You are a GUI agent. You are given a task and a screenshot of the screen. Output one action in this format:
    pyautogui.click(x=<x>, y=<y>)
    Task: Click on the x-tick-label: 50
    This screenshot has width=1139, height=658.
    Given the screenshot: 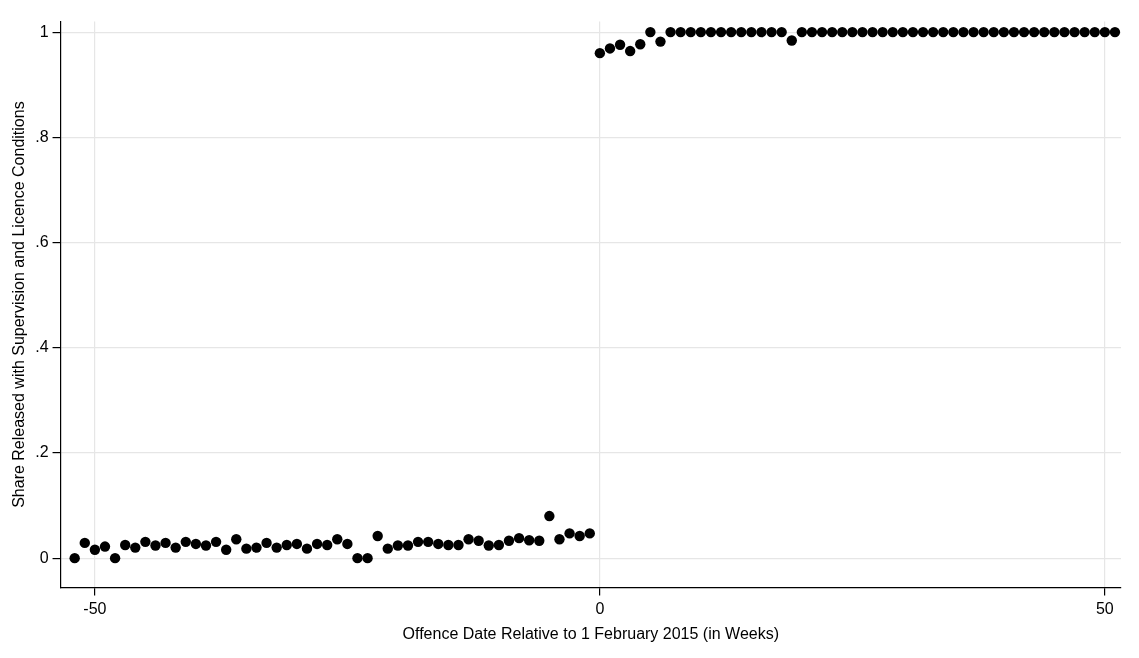 What is the action you would take?
    pyautogui.click(x=1104, y=608)
    